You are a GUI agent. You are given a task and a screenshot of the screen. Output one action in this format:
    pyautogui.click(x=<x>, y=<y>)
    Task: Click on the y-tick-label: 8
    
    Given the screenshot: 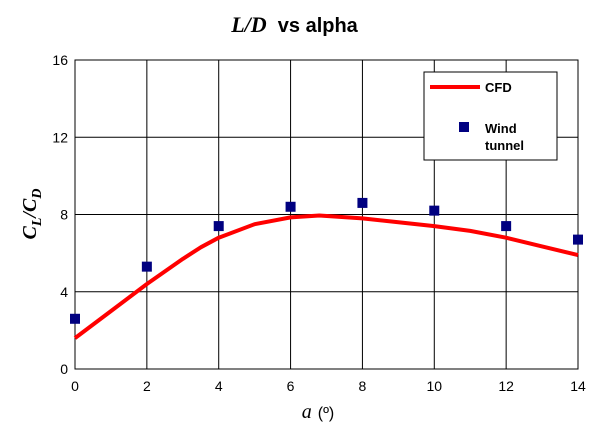 What is the action you would take?
    pyautogui.click(x=64, y=215)
    